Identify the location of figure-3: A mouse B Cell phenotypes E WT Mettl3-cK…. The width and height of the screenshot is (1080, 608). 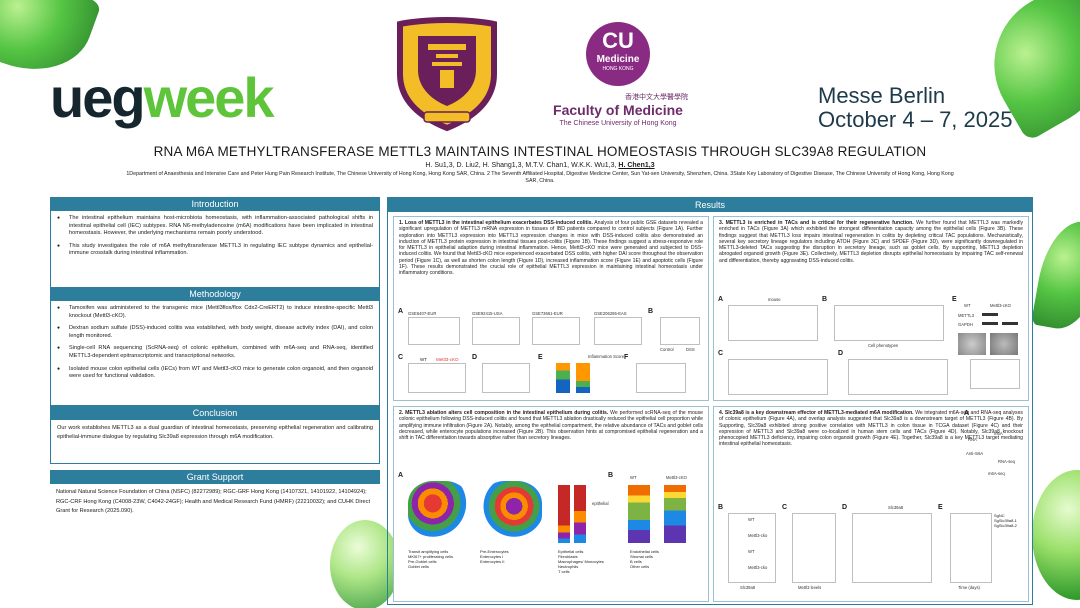
(871, 347).